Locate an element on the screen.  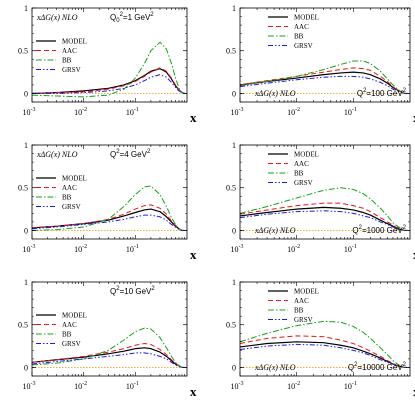
series-line-bb is located at coordinates (324, 209).